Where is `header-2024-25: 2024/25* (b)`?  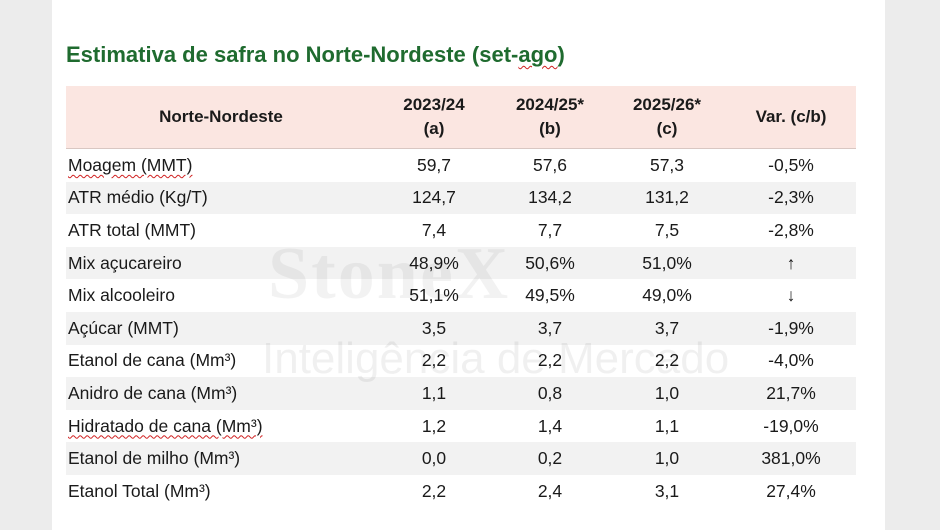
header-2024-25: 2024/25* (b) is located at coordinates (550, 117).